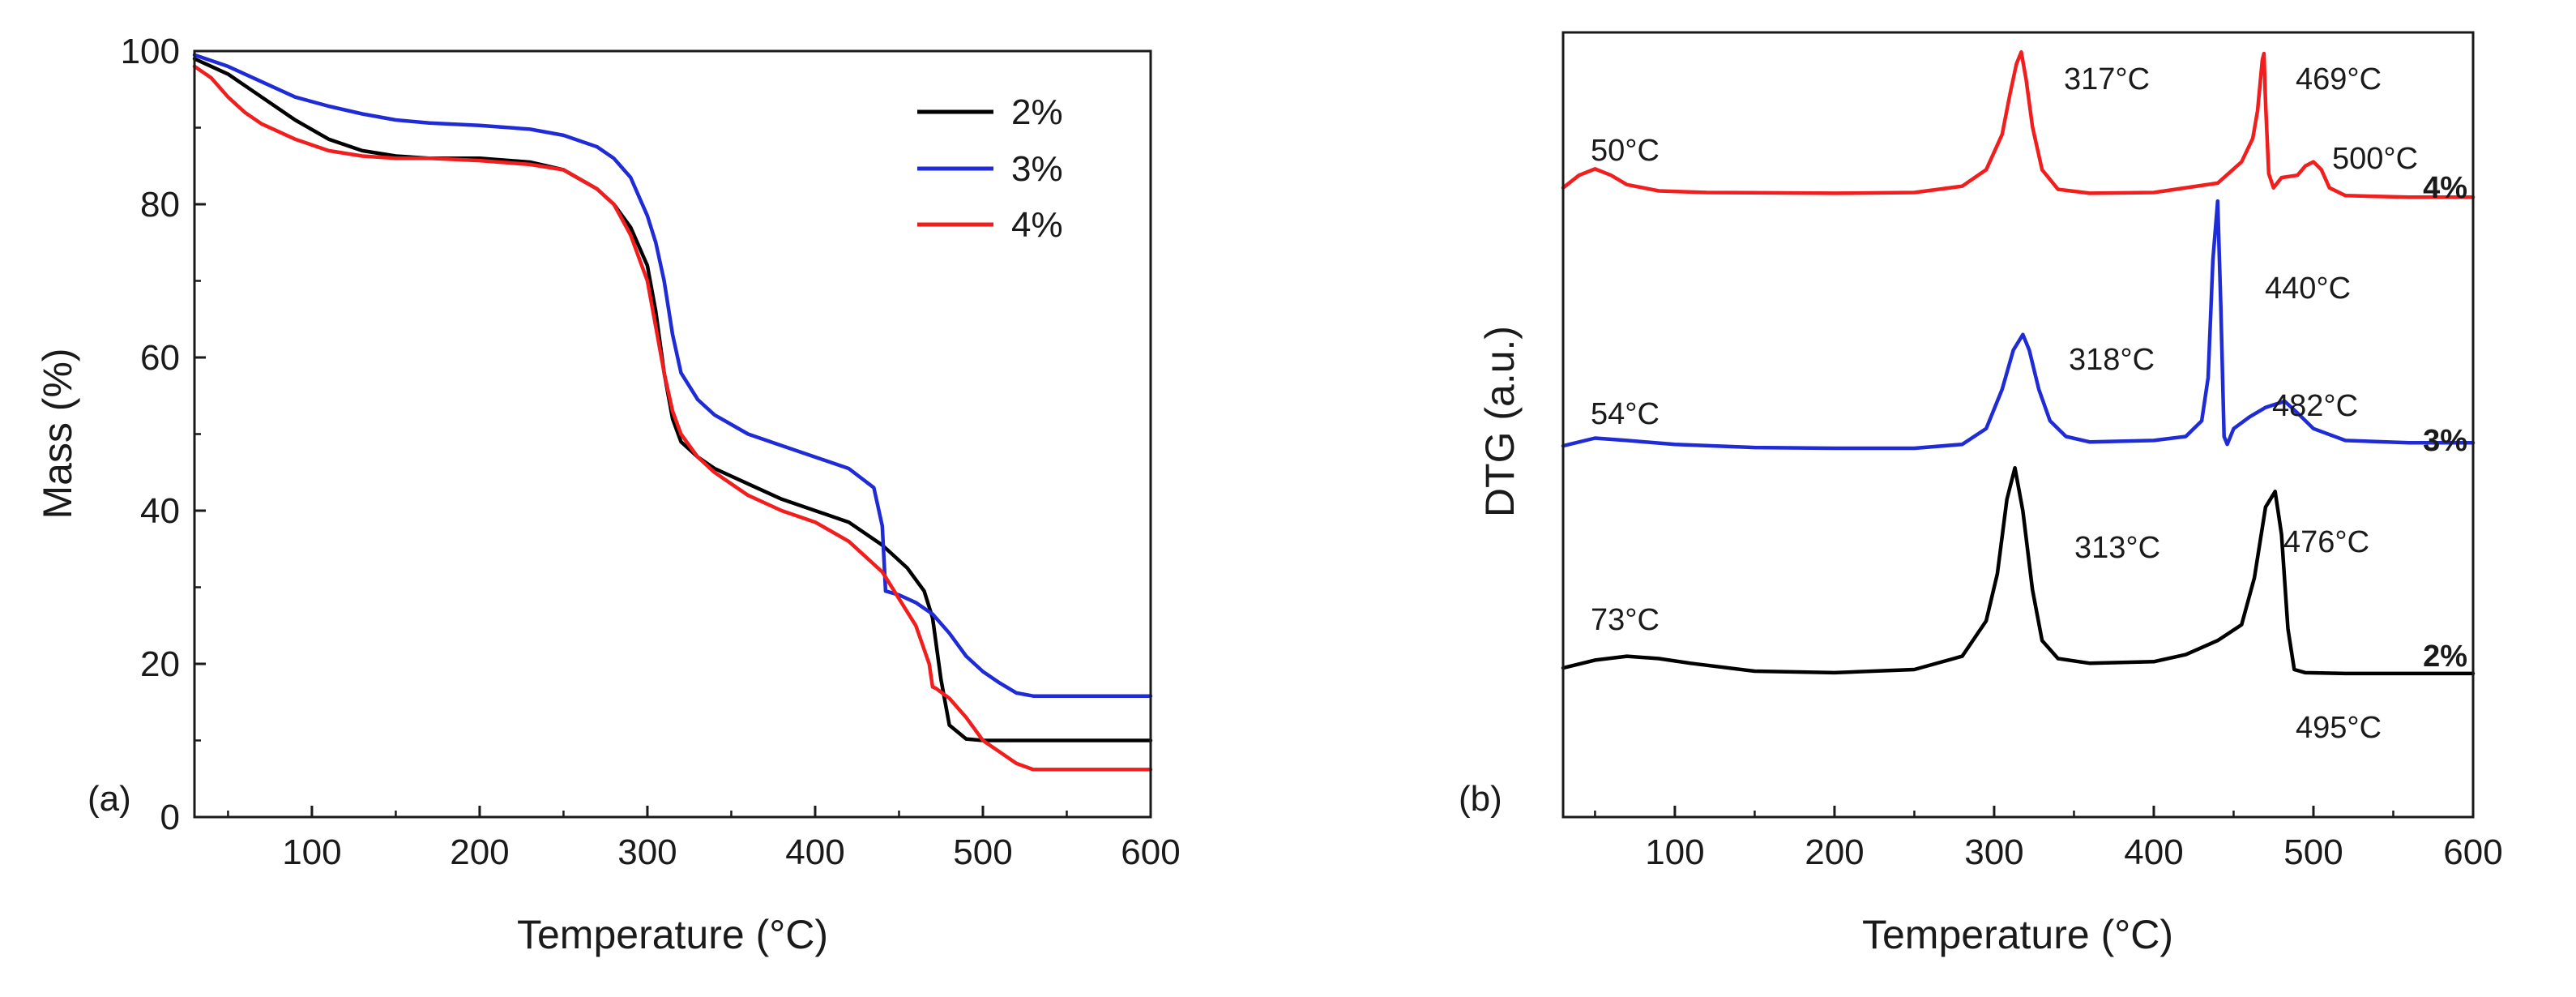 The width and height of the screenshot is (2576, 997). What do you see at coordinates (2339, 728) in the screenshot?
I see `annotation-2pct-495c: 495°C` at bounding box center [2339, 728].